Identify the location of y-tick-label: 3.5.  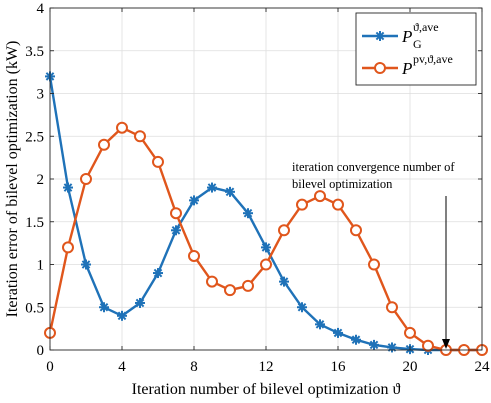
(34, 52).